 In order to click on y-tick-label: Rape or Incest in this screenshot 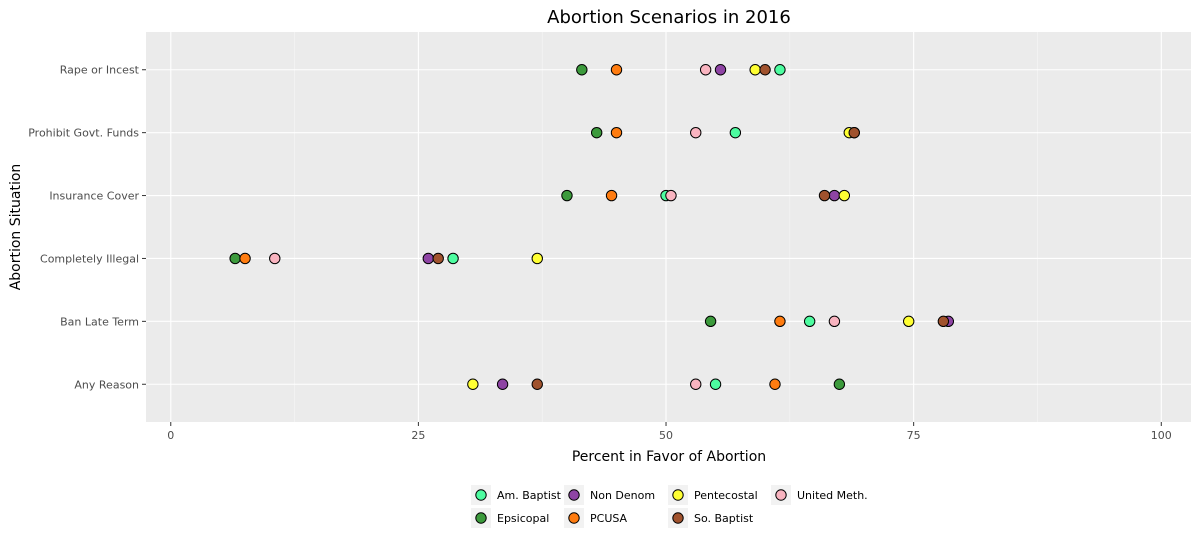, I will do `click(100, 70)`.